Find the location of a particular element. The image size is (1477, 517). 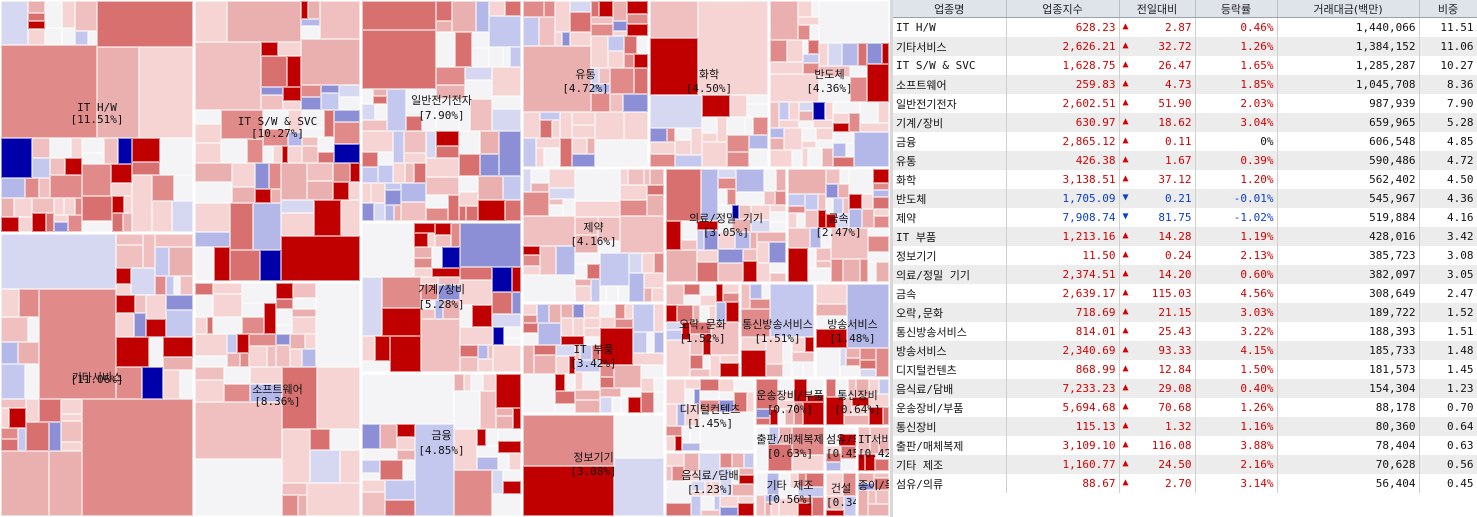

treemap-sector: 오락,문화 [1.52%] is located at coordinates (702, 330).